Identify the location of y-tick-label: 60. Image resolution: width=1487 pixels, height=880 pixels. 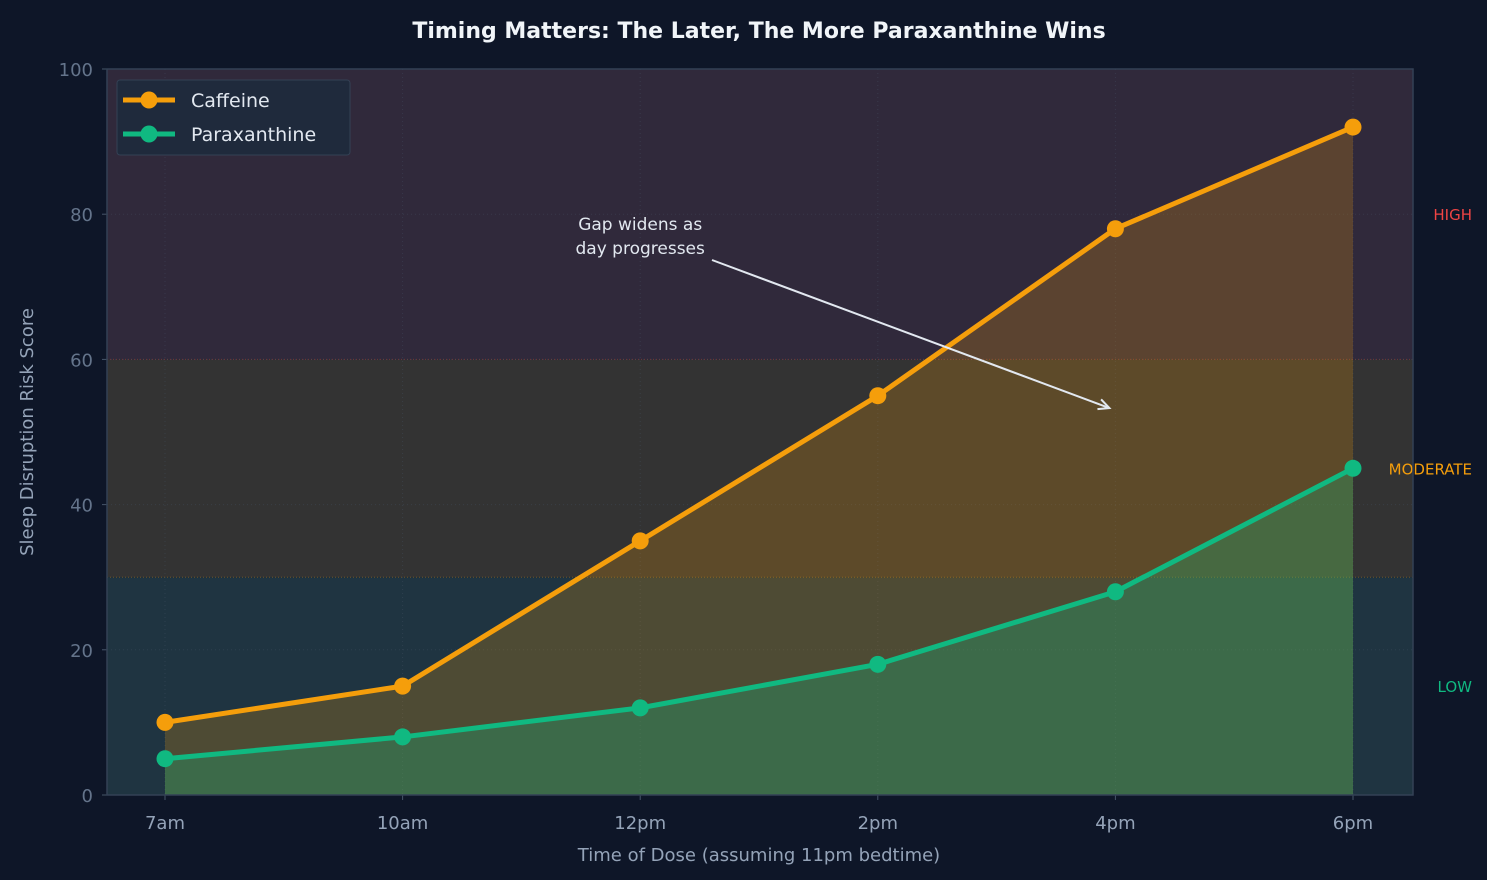
(81, 360).